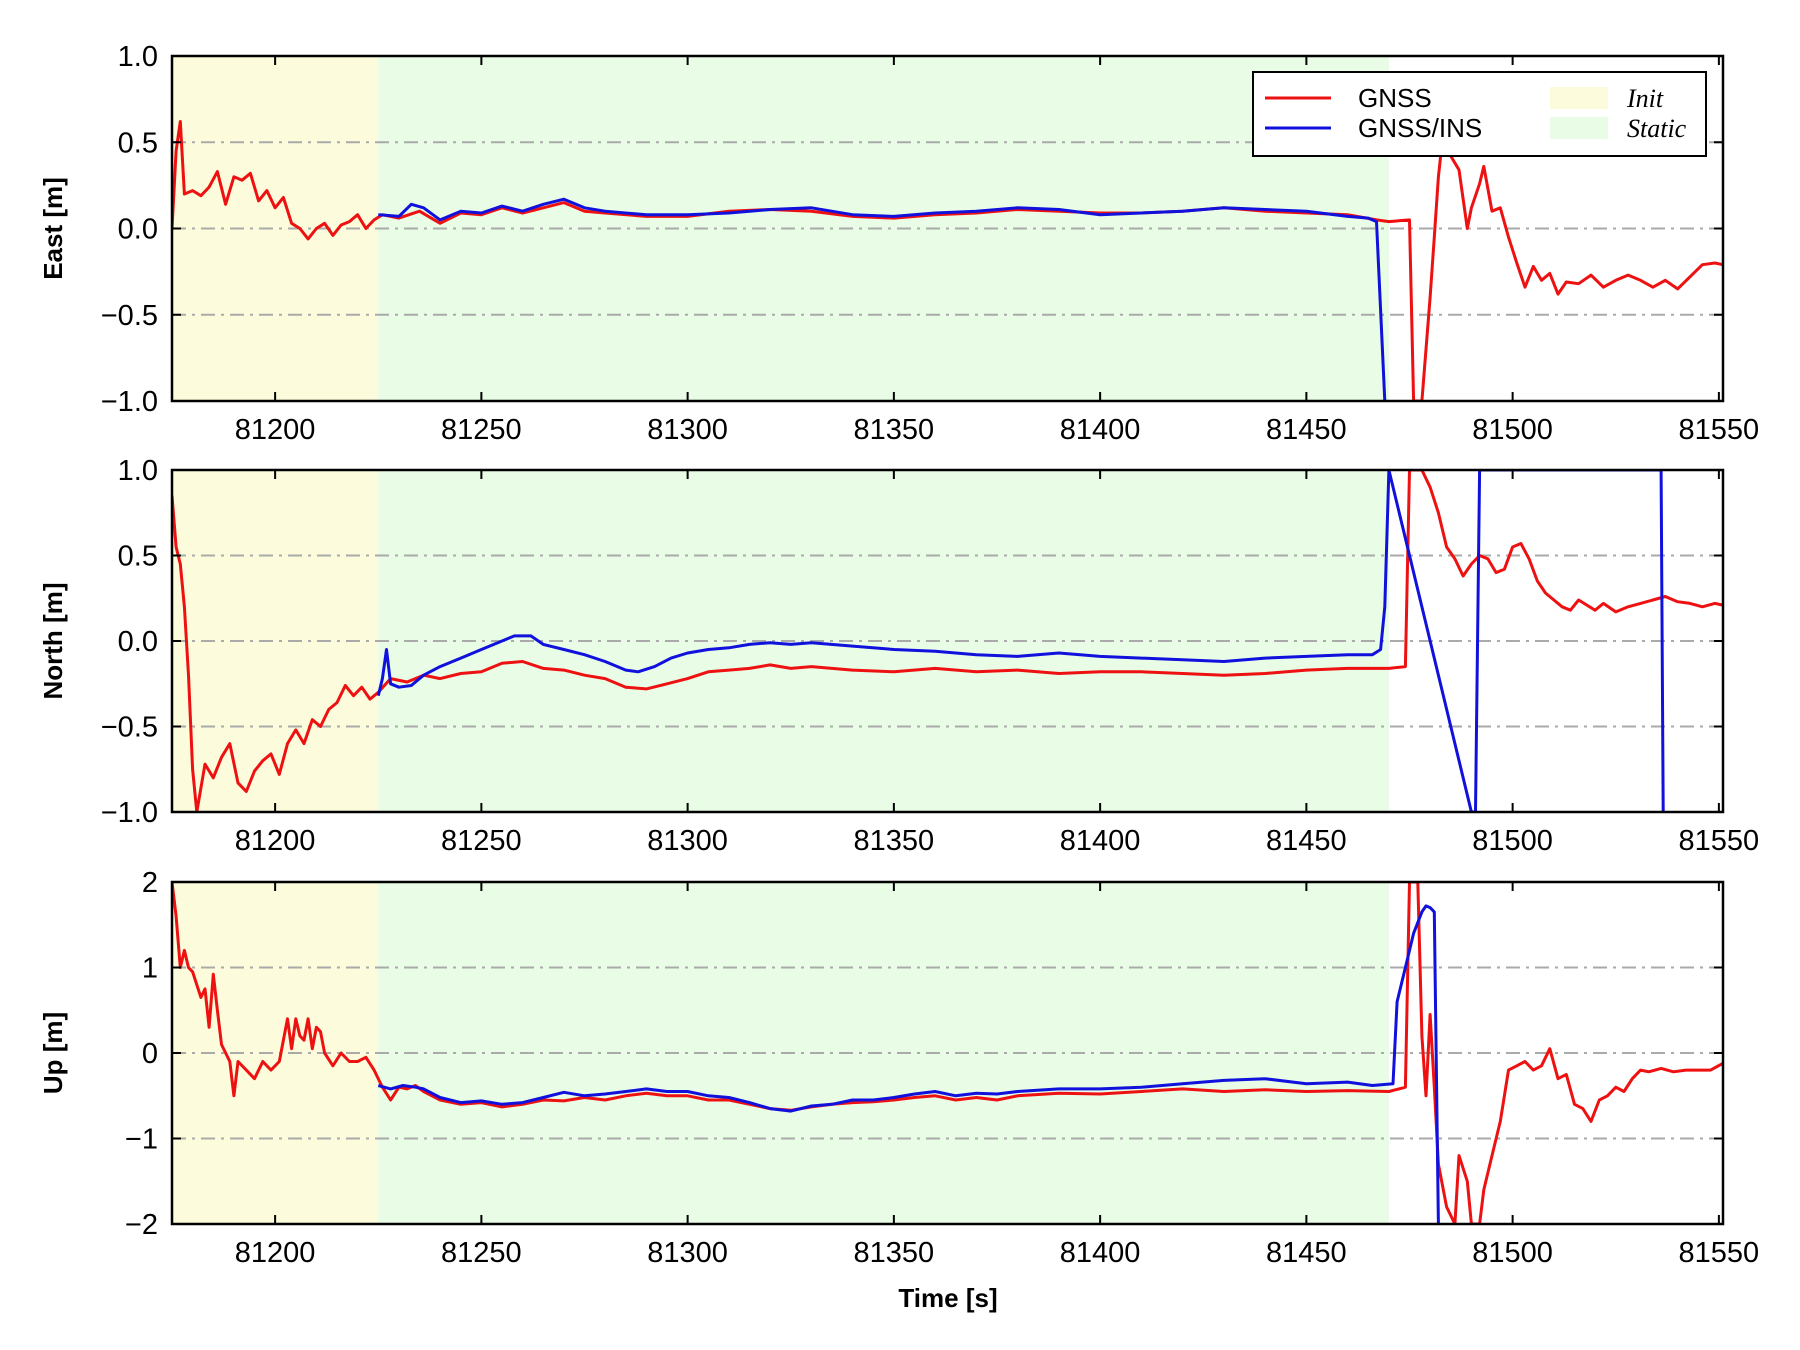 This screenshot has height=1350, width=1800. Describe the element at coordinates (1579, 98) in the screenshot. I see `legend-swatch-init` at that location.